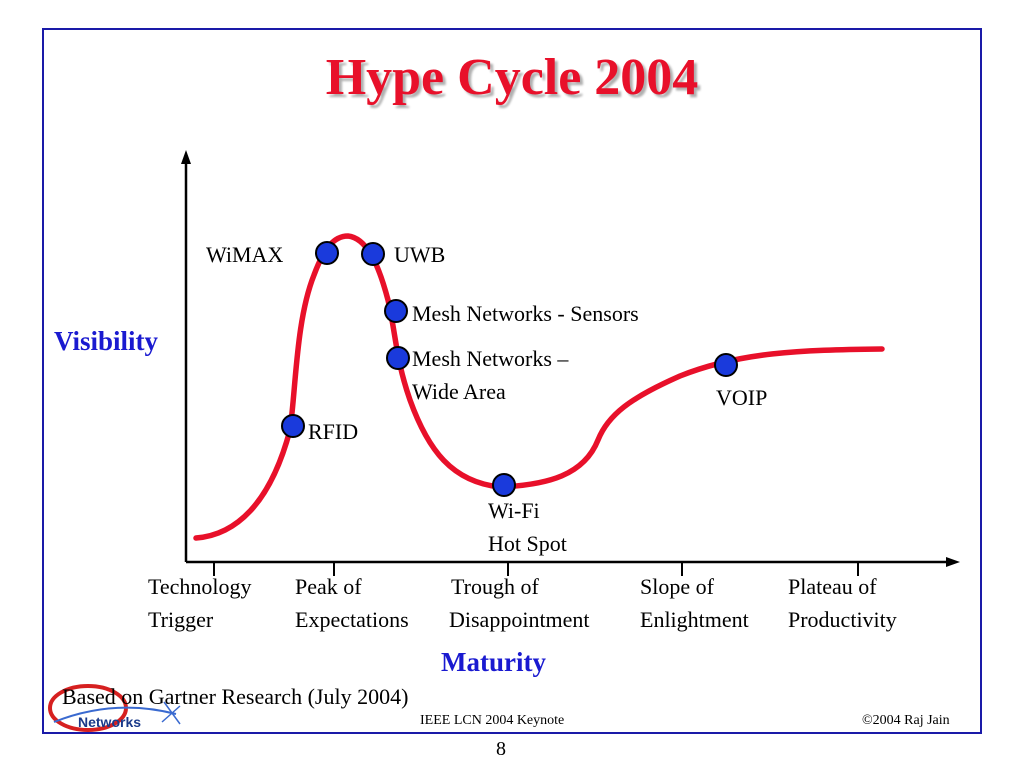 The height and width of the screenshot is (768, 1024). Describe the element at coordinates (398, 358) in the screenshot. I see `point-mesh-wide-area` at that location.